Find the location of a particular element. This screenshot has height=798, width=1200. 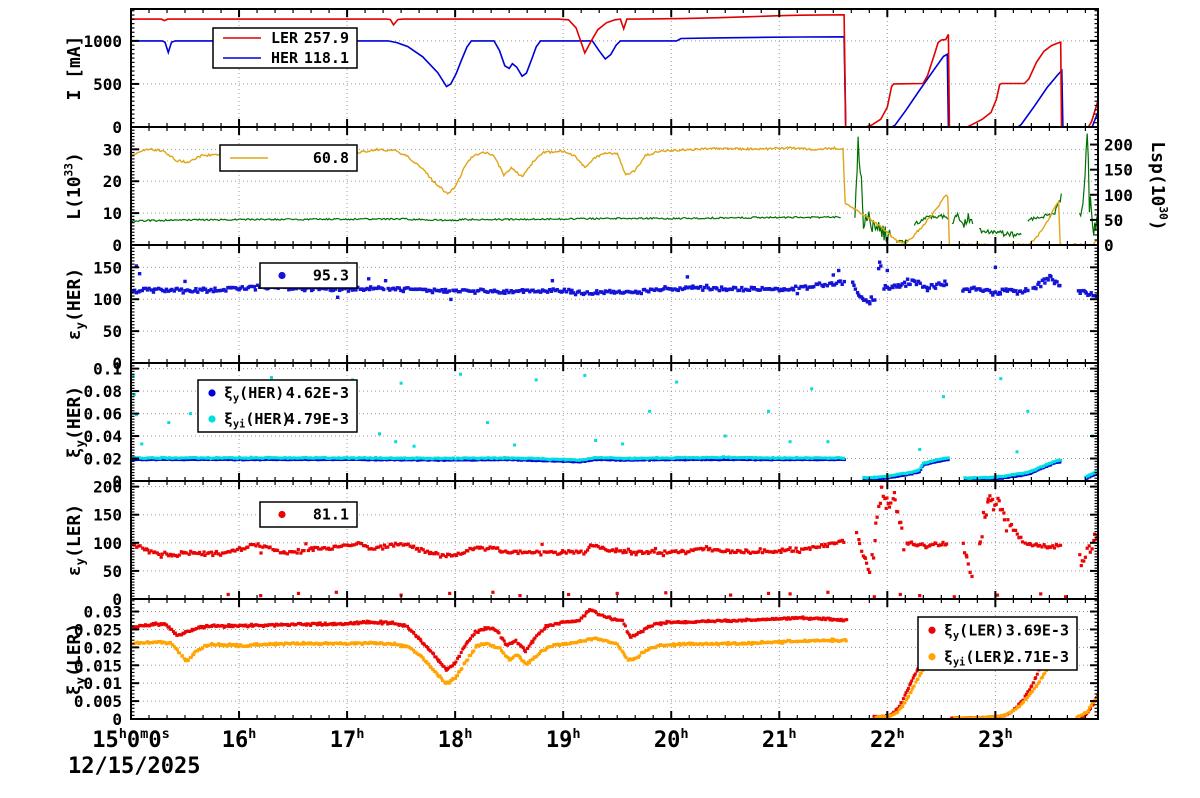

svg-text: 0.03 is located at coordinates (102, 612).